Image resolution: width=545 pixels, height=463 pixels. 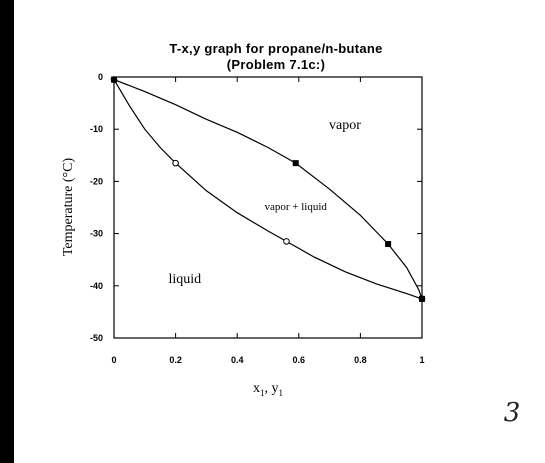 I want to click on x-axis-label: x1, y1, so click(x=268, y=389).